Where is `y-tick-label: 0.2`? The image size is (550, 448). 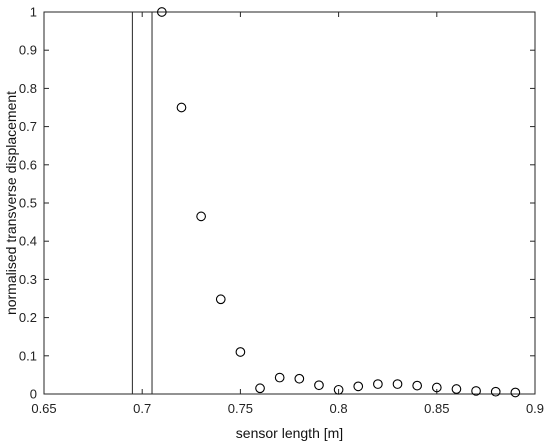 y-tick-label: 0.2 is located at coordinates (28, 317).